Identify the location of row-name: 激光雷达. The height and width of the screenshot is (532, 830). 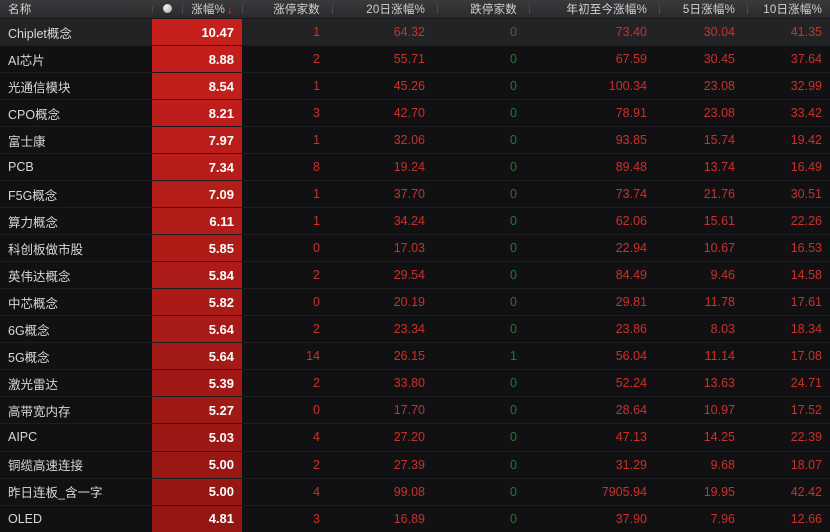
(33, 384).